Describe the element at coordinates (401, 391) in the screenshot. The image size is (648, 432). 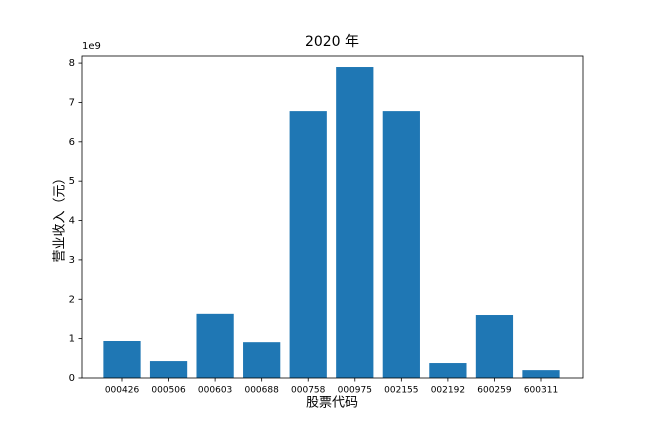
I see `x-tick-label: 002155` at that location.